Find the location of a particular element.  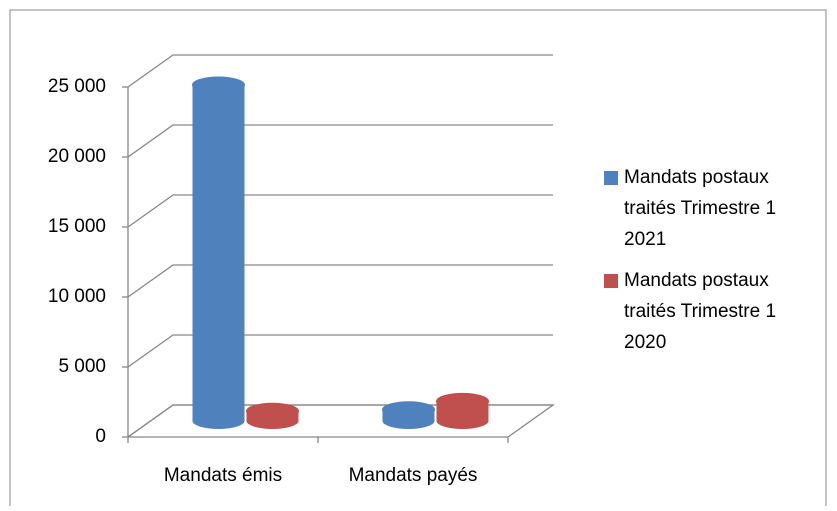

legend-label: Mandats postaux traités Trimestre 1 2020 is located at coordinates (700, 311).